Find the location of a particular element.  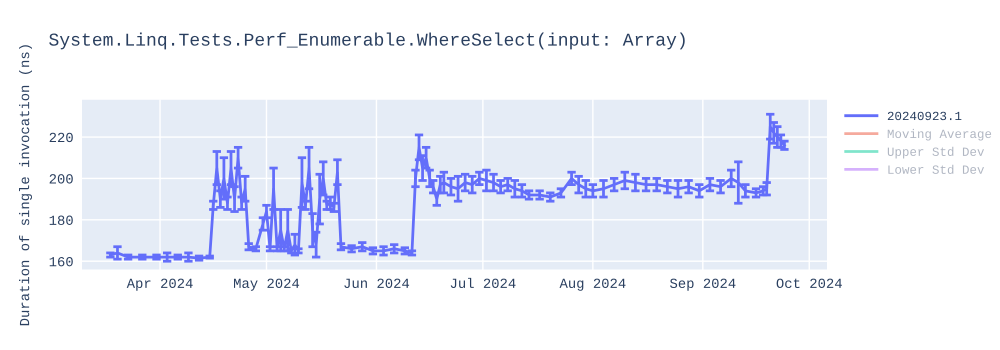

legend-label: Moving Average is located at coordinates (940, 134).